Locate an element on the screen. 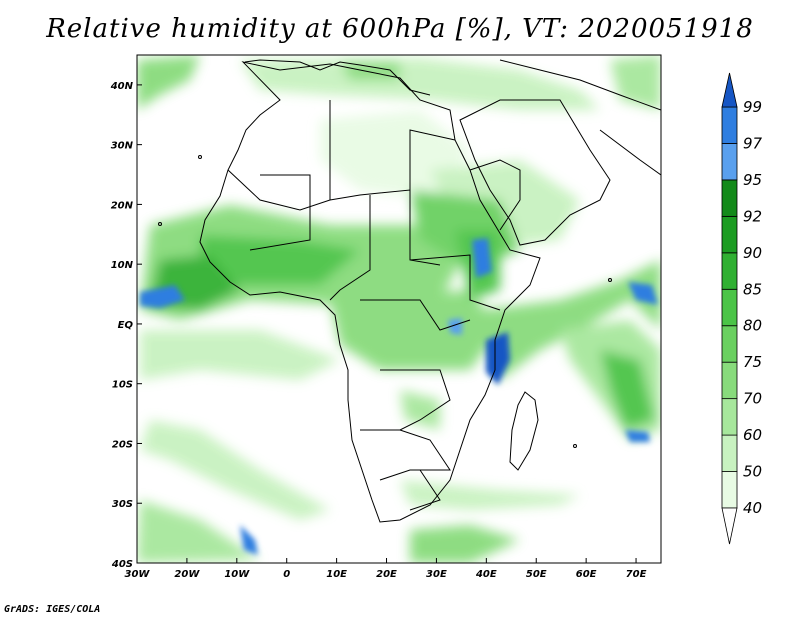  x-tick-label: 20E is located at coordinates (386, 574).